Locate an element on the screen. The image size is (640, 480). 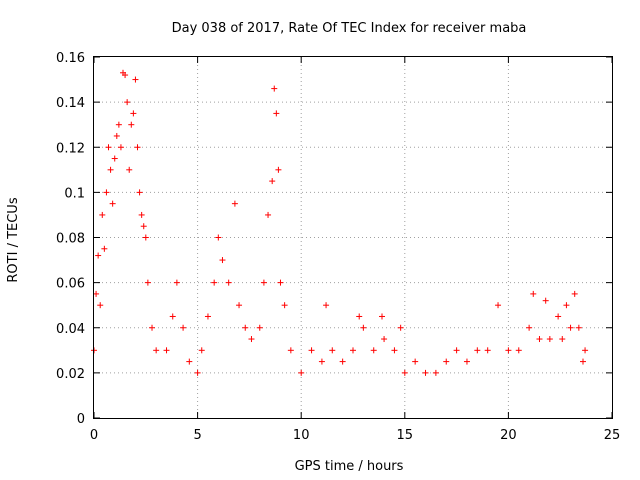
y-tick-label: 0.16 is located at coordinates (70, 58).